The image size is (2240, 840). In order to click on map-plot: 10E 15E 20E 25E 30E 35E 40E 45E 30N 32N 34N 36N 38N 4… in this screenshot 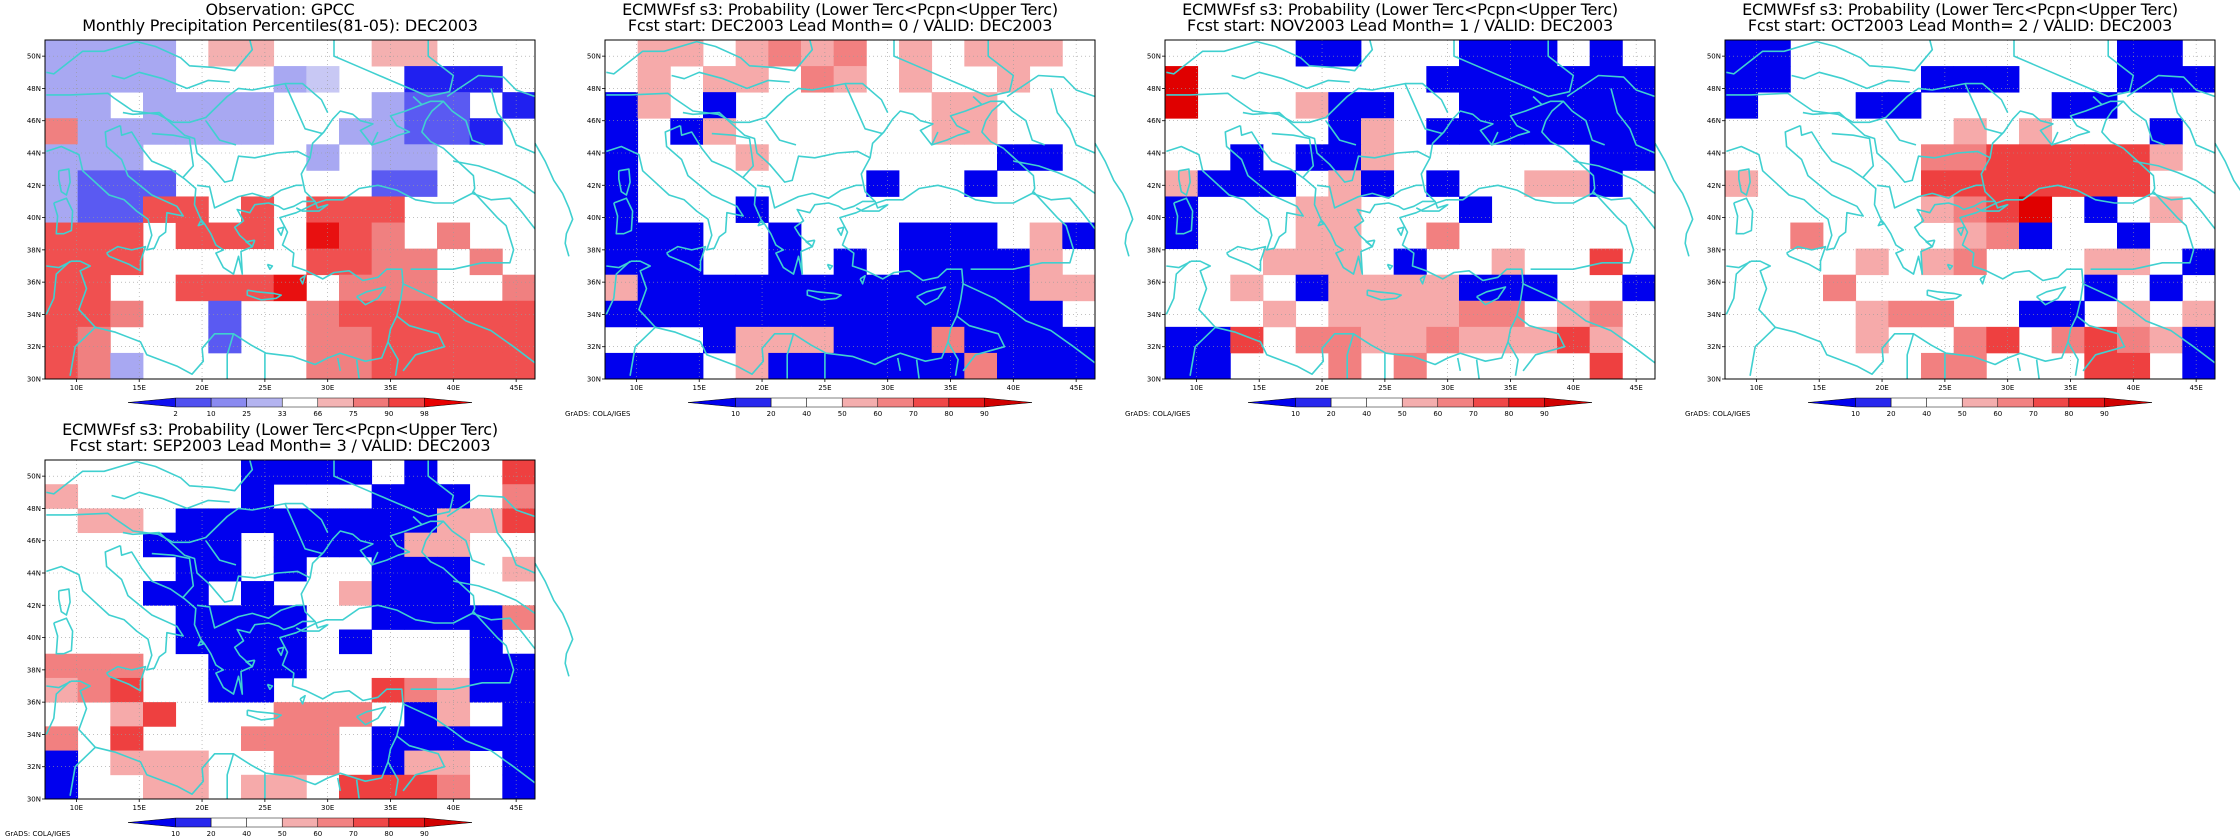, I will do `click(300, 648)`.